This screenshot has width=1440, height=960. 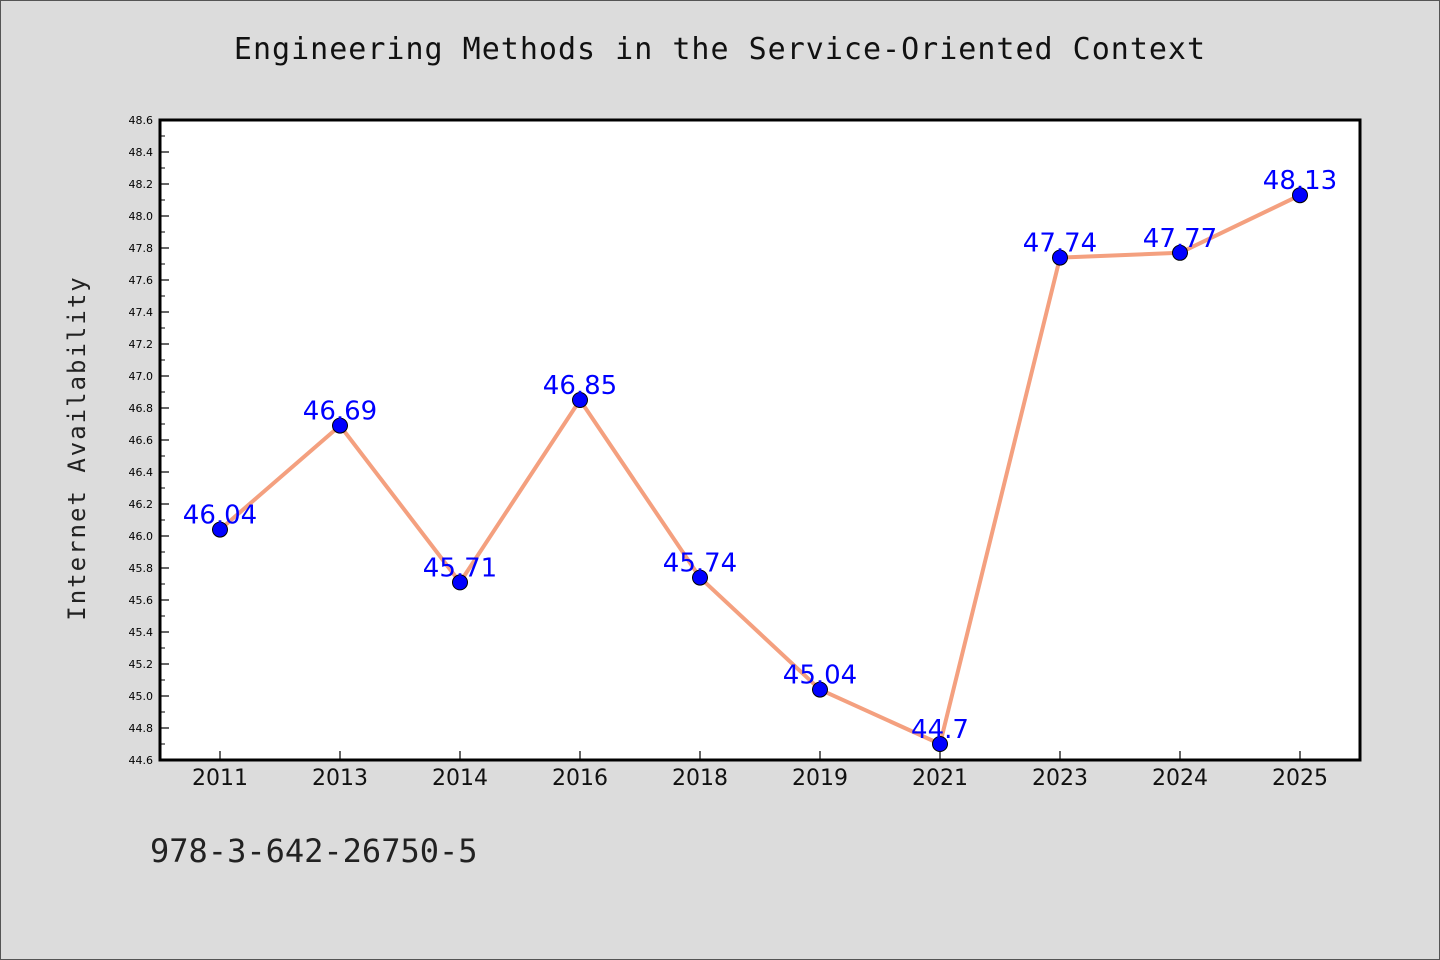 What do you see at coordinates (141, 344) in the screenshot?
I see `y-tick-label: 47.2` at bounding box center [141, 344].